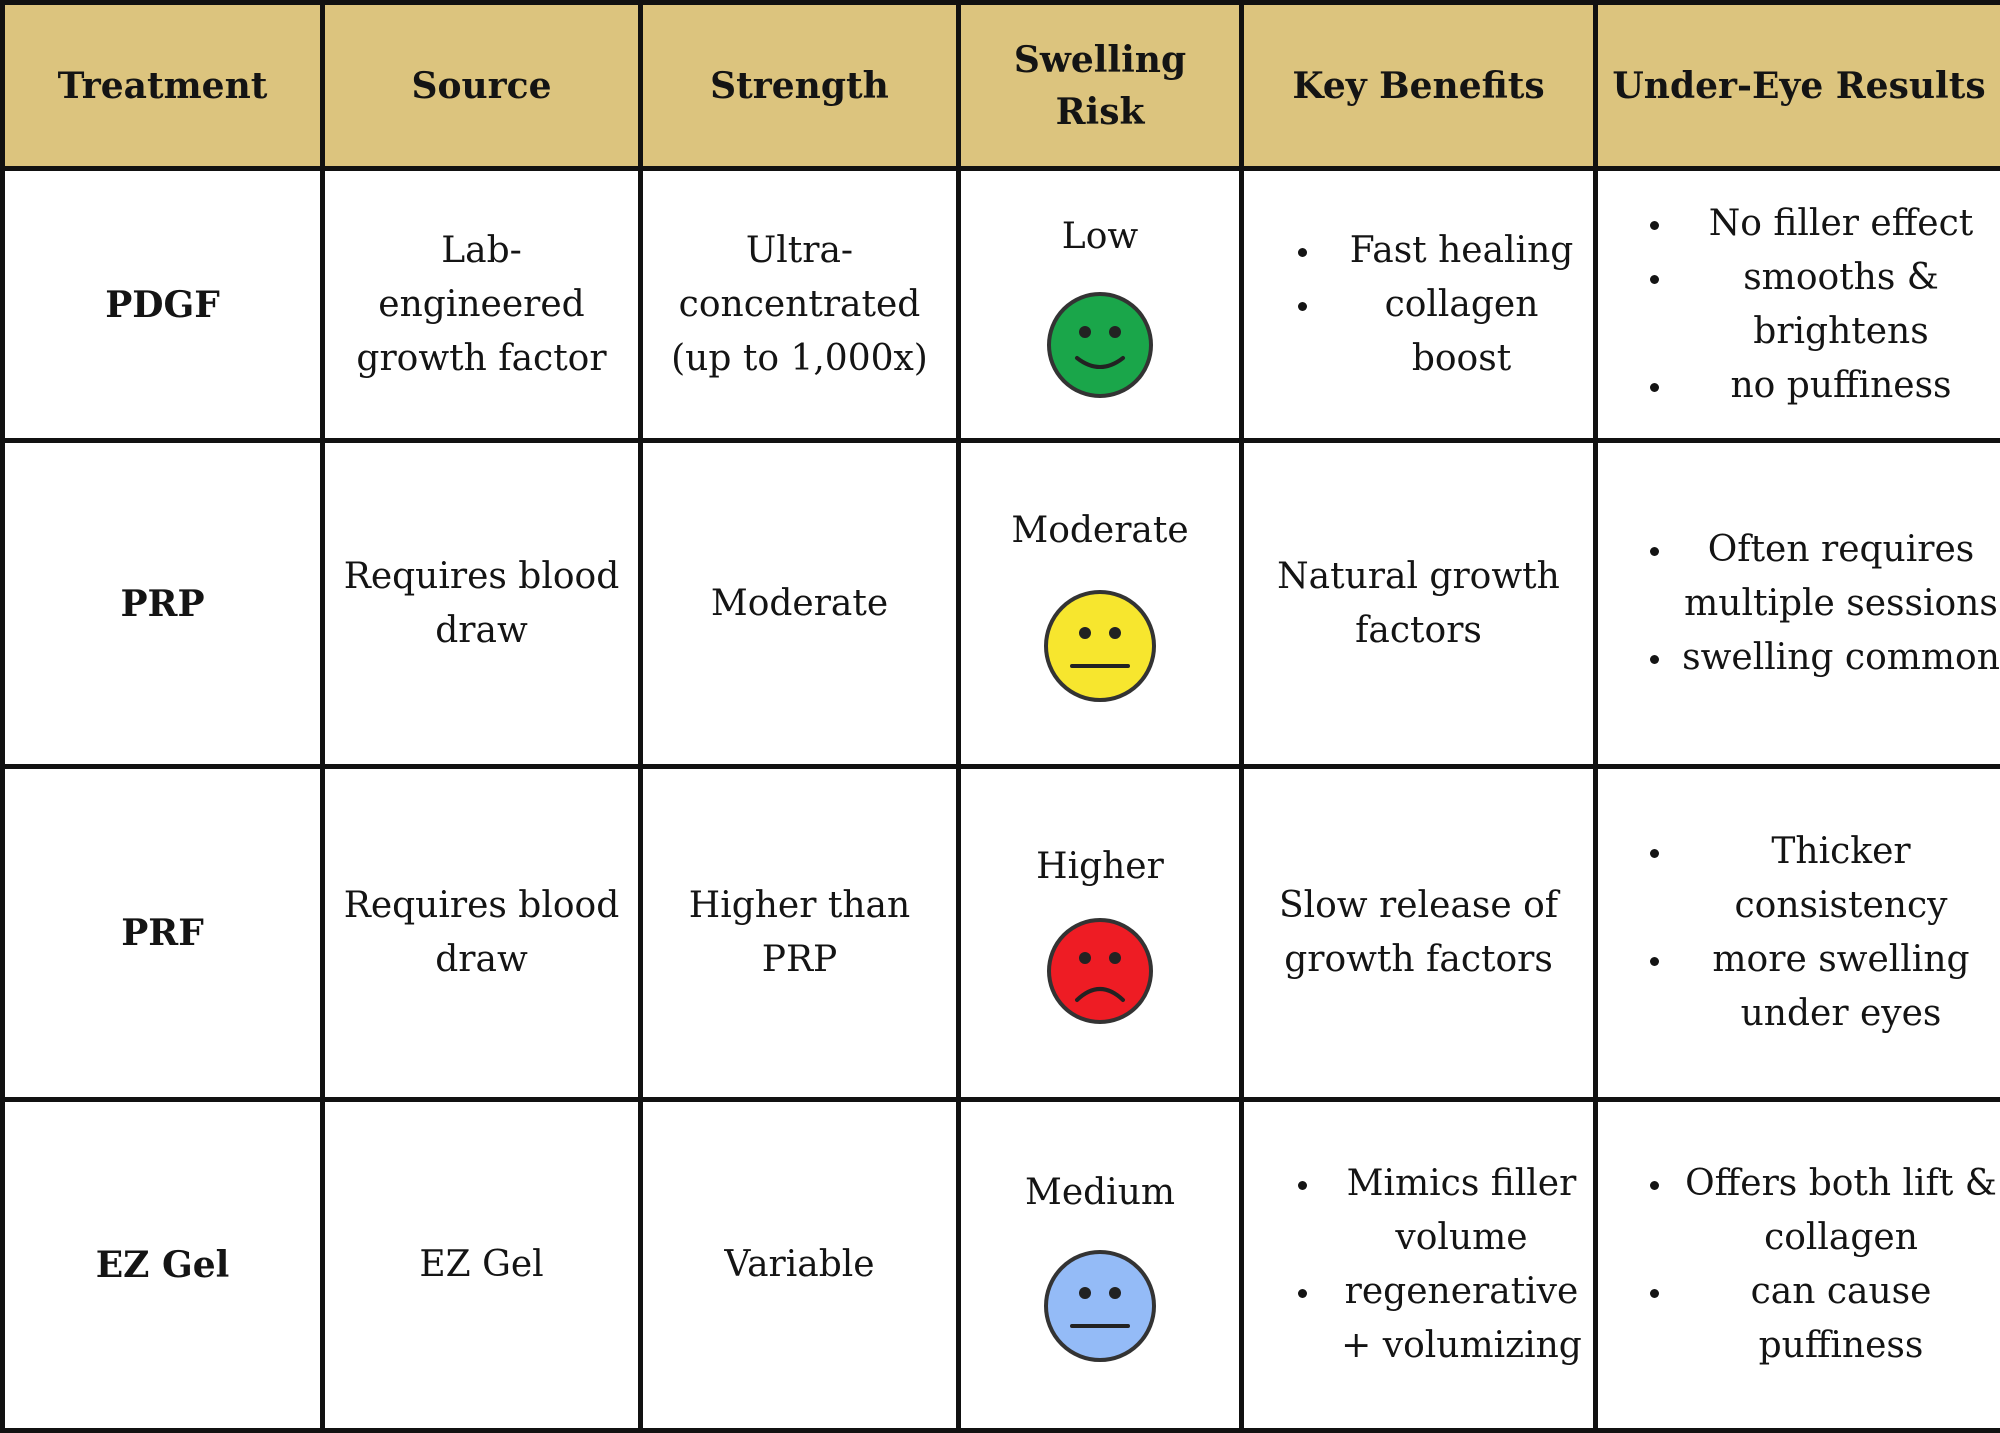 Image resolution: width=2000 pixels, height=1433 pixels. What do you see at coordinates (1461, 1211) in the screenshot?
I see `list-item: Mimics filler volume` at bounding box center [1461, 1211].